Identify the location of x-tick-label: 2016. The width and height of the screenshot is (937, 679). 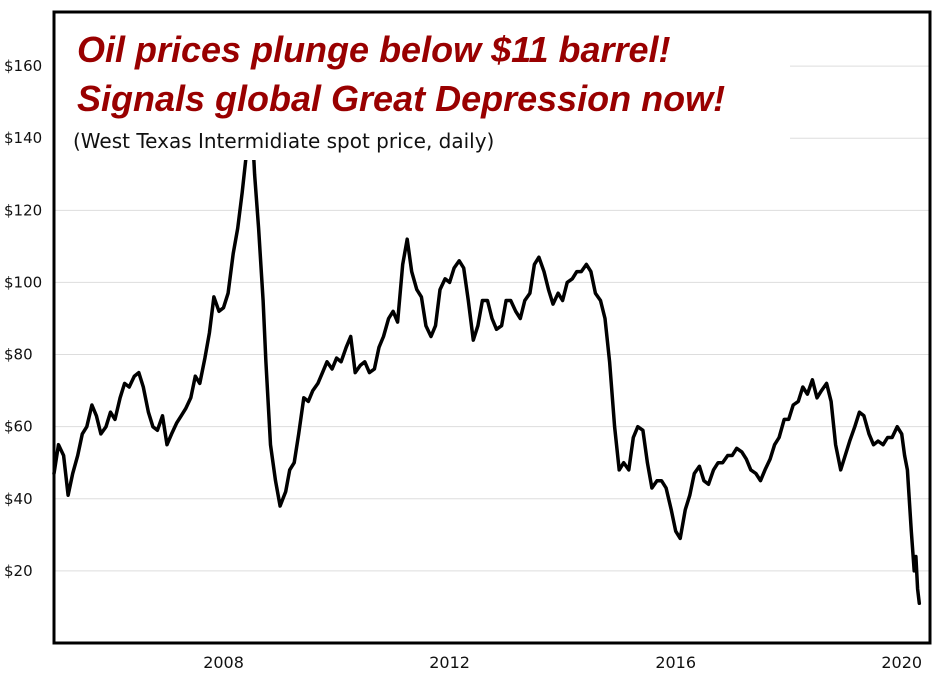
(675, 662).